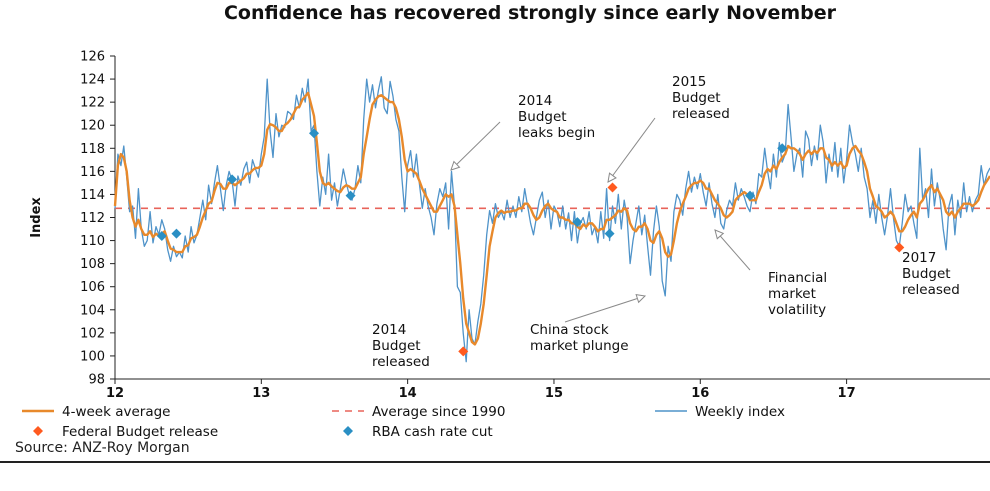  What do you see at coordinates (408, 393) in the screenshot?
I see `x-tick-label: 14` at bounding box center [408, 393].